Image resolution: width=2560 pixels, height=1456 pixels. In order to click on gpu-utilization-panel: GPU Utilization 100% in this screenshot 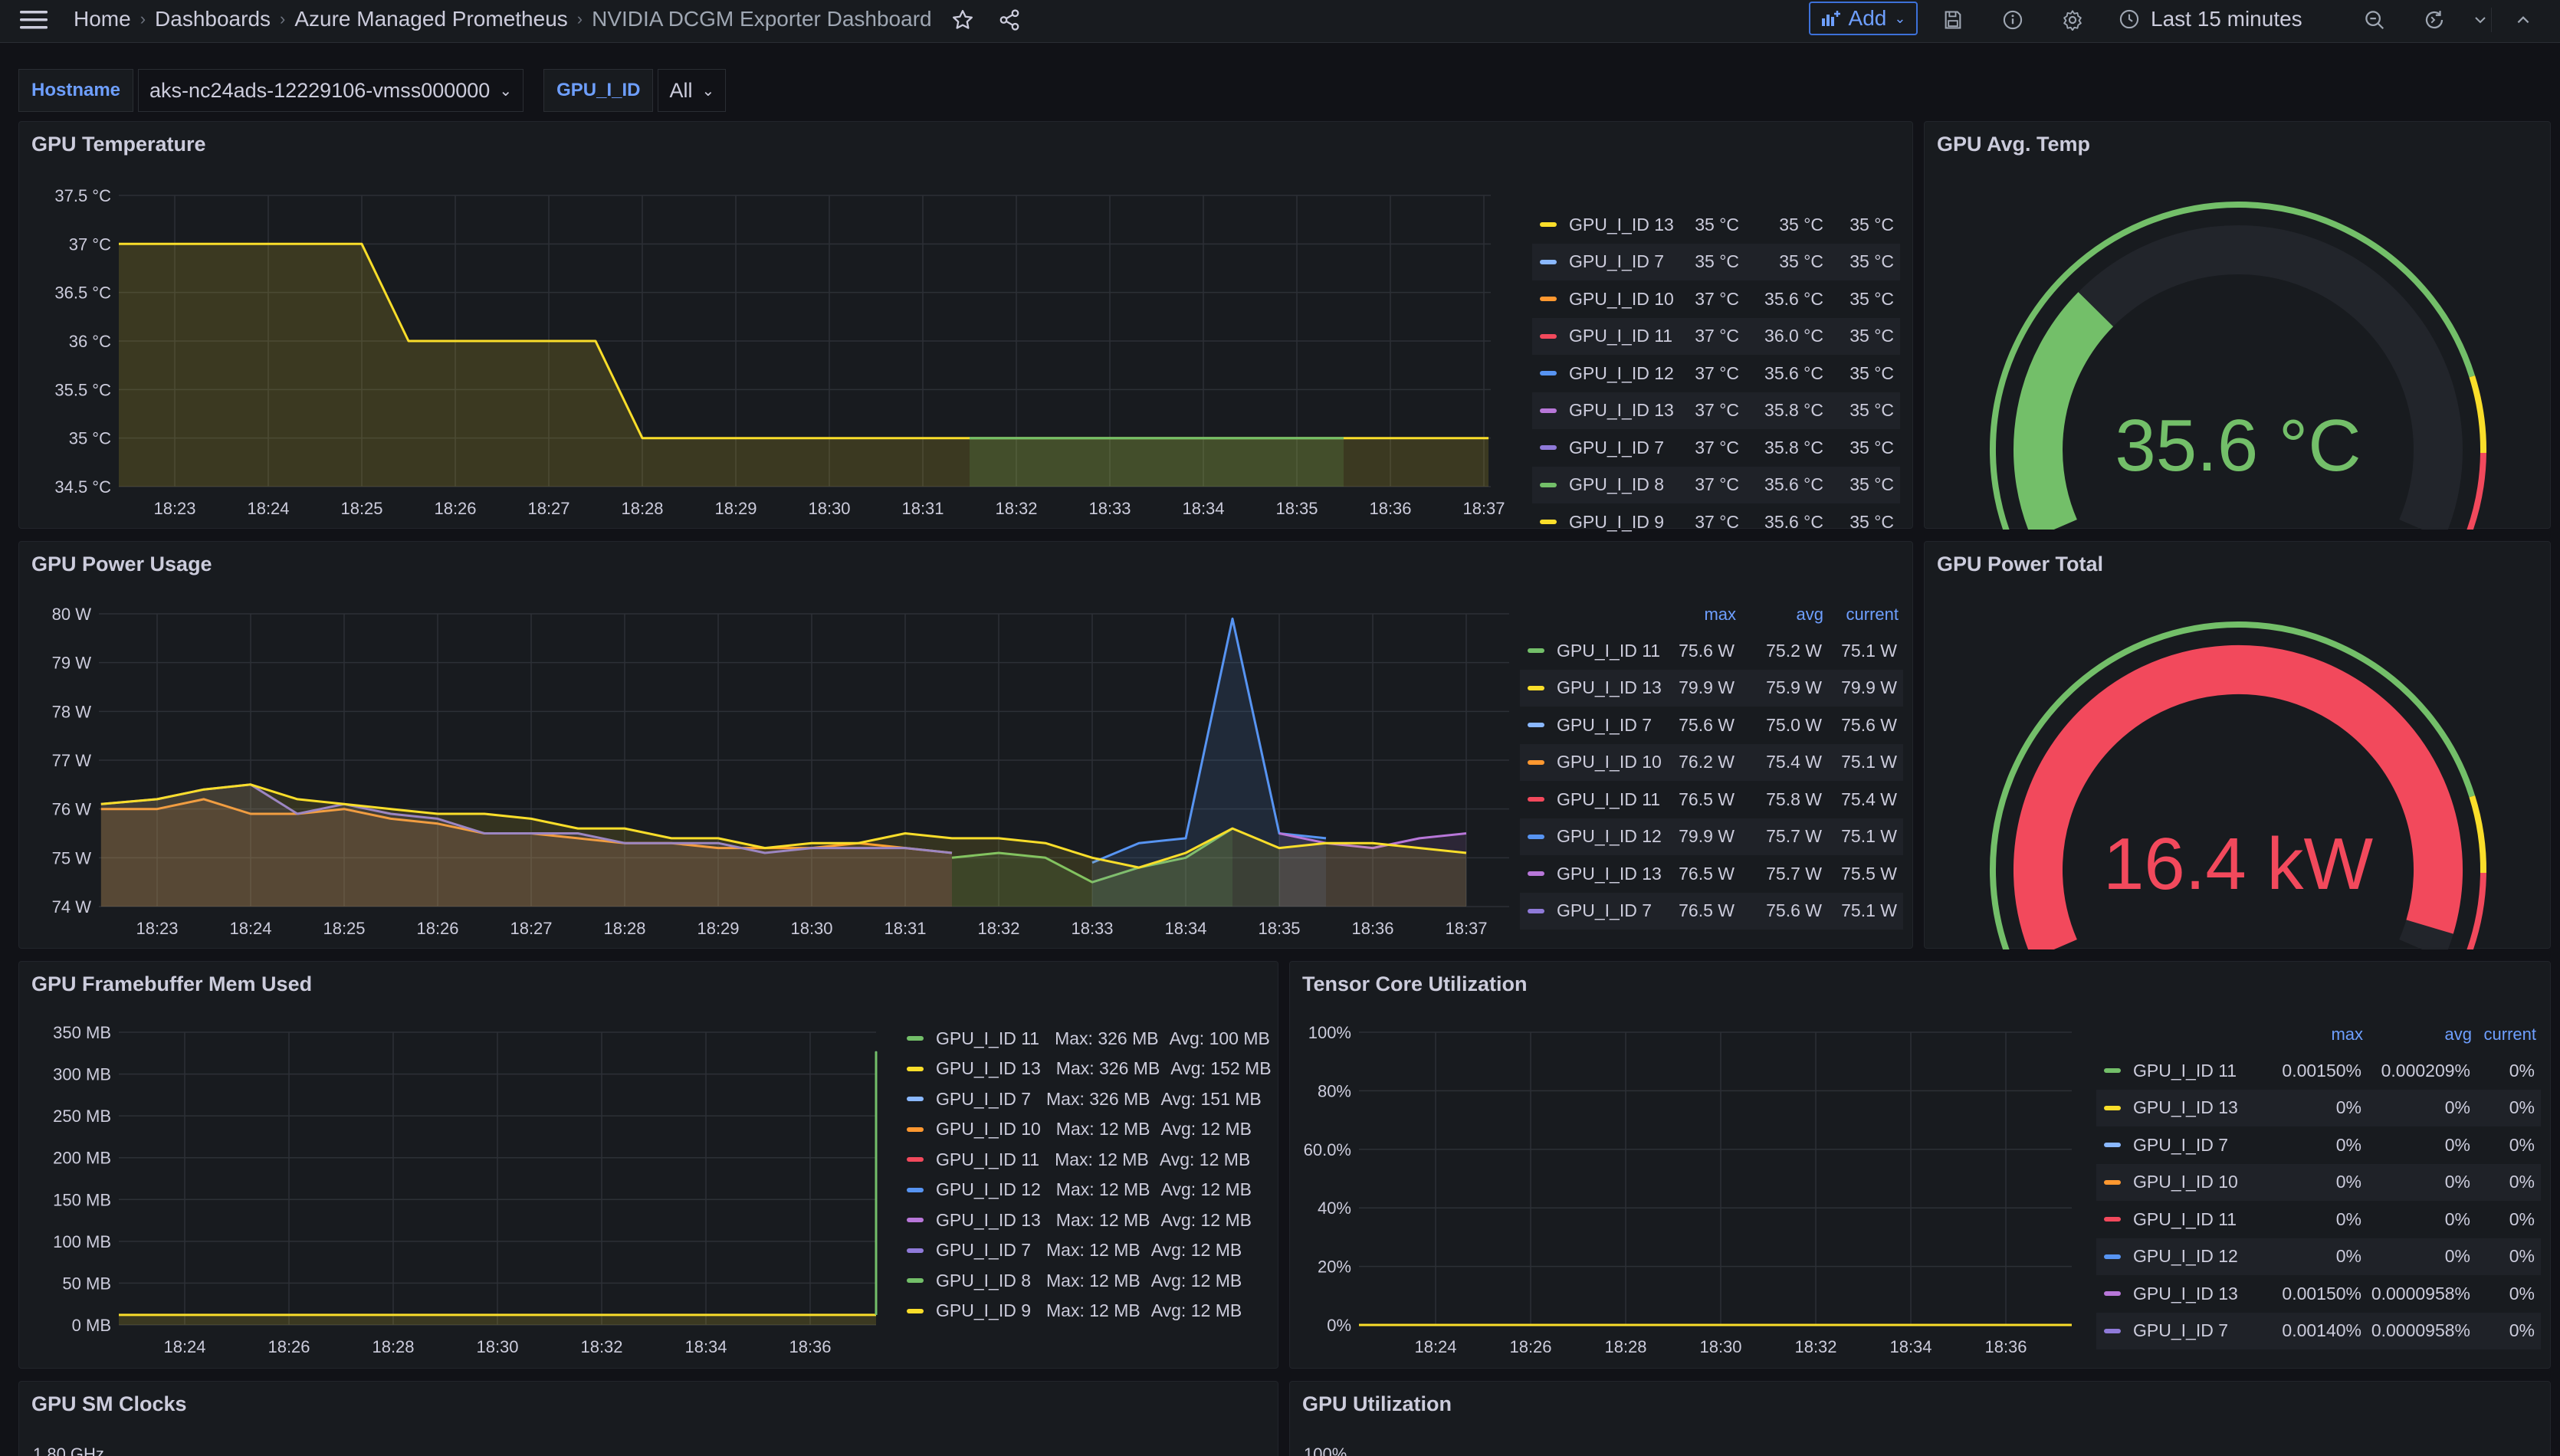, I will do `click(1920, 1418)`.